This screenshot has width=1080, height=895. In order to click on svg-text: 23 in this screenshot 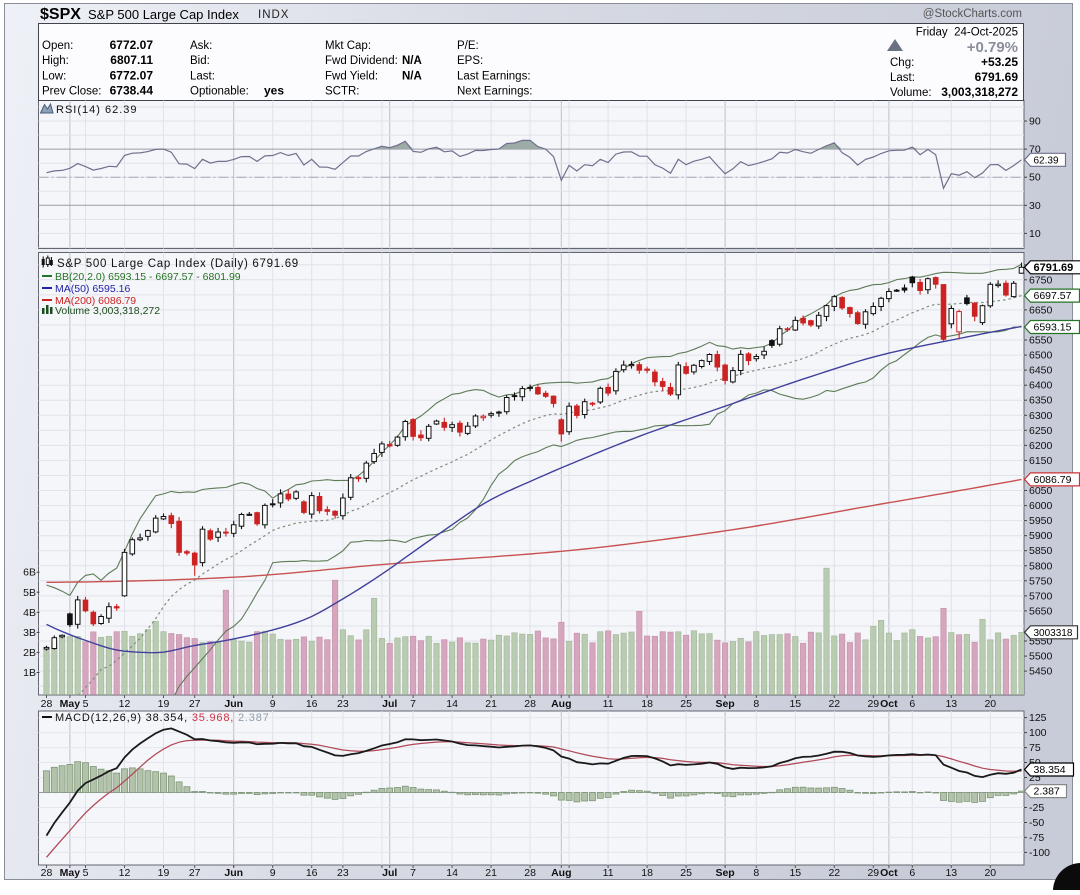, I will do `click(343, 704)`.